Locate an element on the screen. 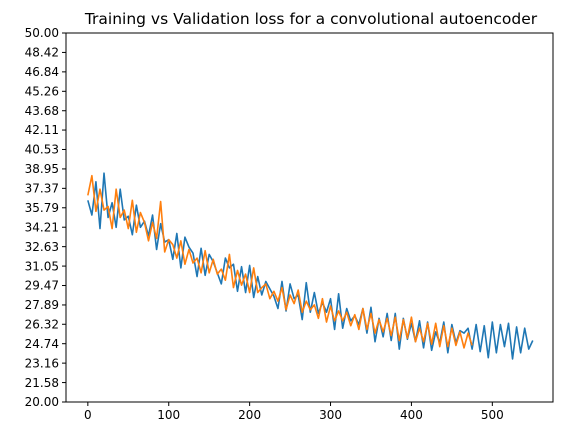 This screenshot has height=439, width=565. y-tick-label: 38.95 is located at coordinates (42, 169).